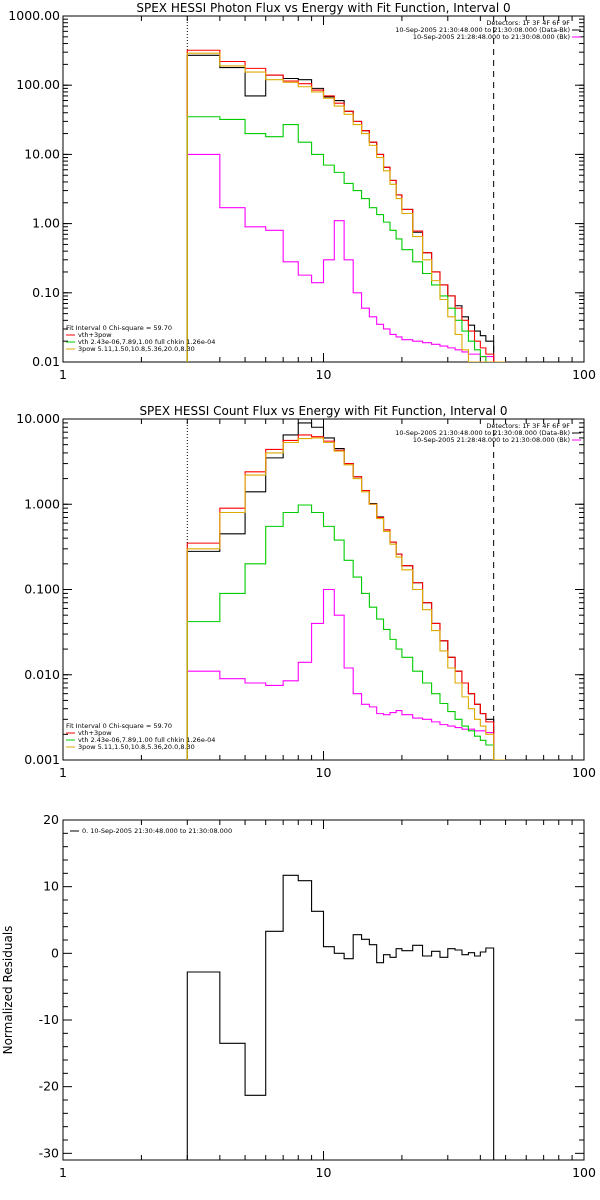 The width and height of the screenshot is (600, 1200). Describe the element at coordinates (46, 223) in the screenshot. I see `y-tick-label: 1.00` at that location.